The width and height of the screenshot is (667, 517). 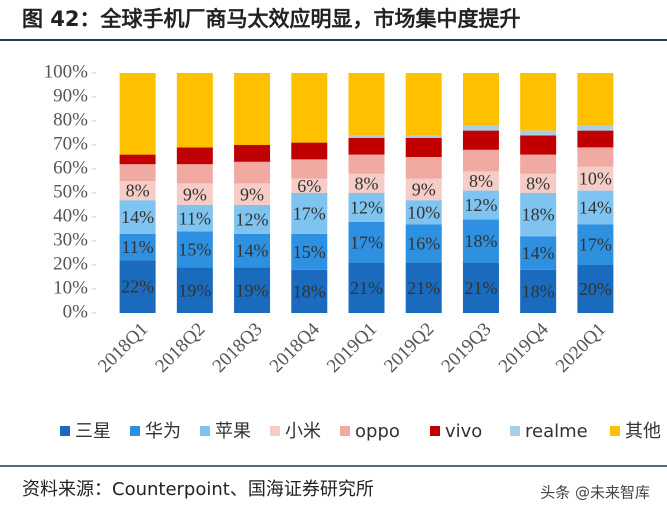 I want to click on y-tick-label: 20%, so click(x=70, y=263).